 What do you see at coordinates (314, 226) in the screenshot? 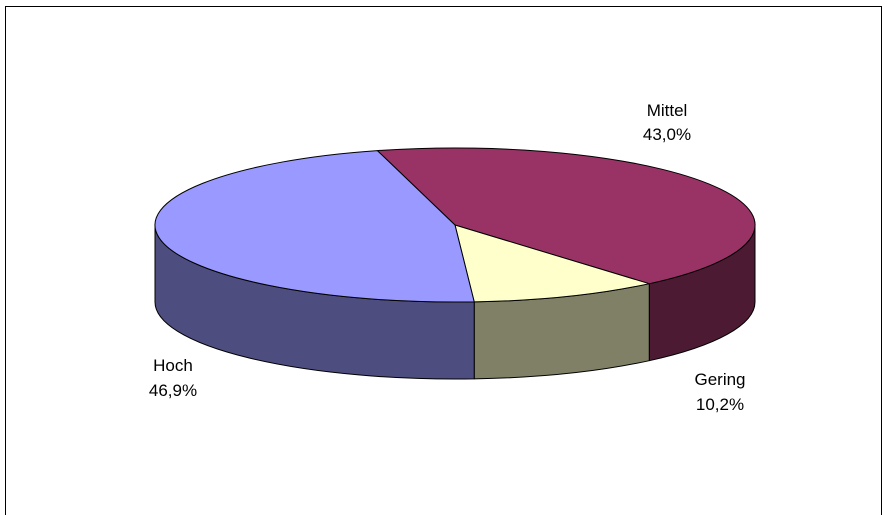
I see `pie-slice-hoch` at bounding box center [314, 226].